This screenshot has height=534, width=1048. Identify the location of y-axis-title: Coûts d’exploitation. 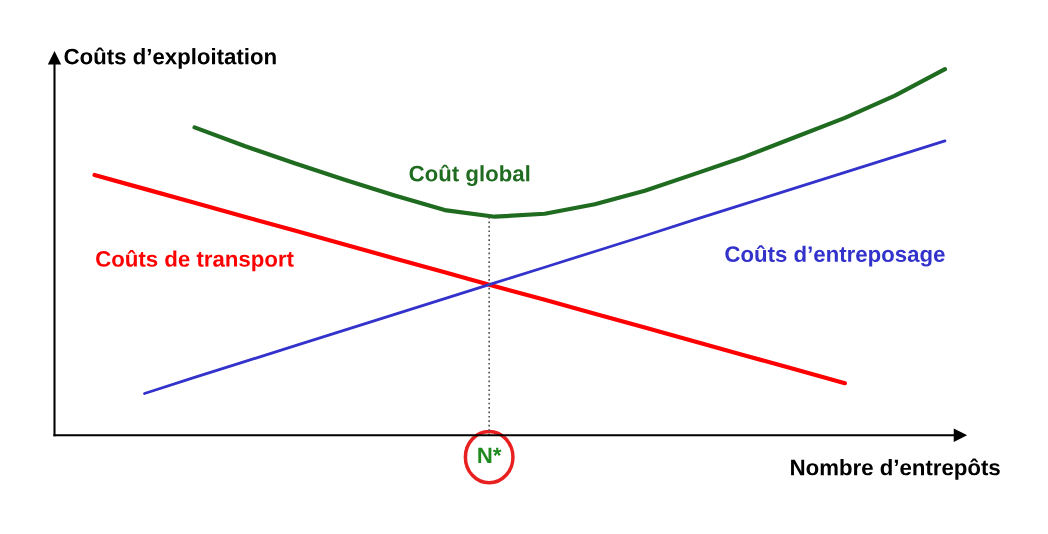
(170, 58).